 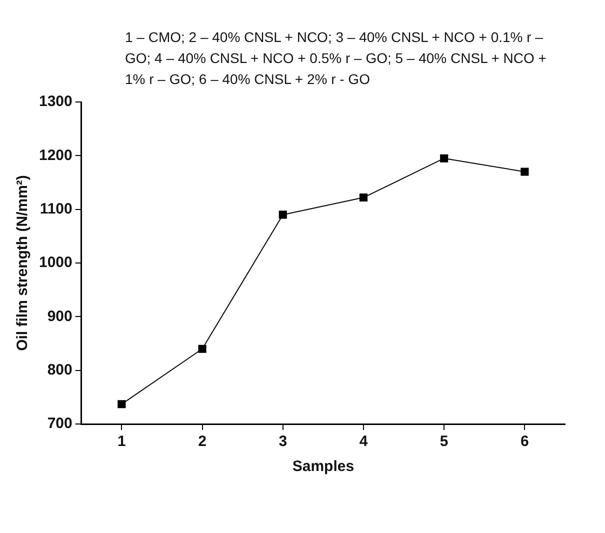 I want to click on x-tick-label: 6, so click(x=524, y=441).